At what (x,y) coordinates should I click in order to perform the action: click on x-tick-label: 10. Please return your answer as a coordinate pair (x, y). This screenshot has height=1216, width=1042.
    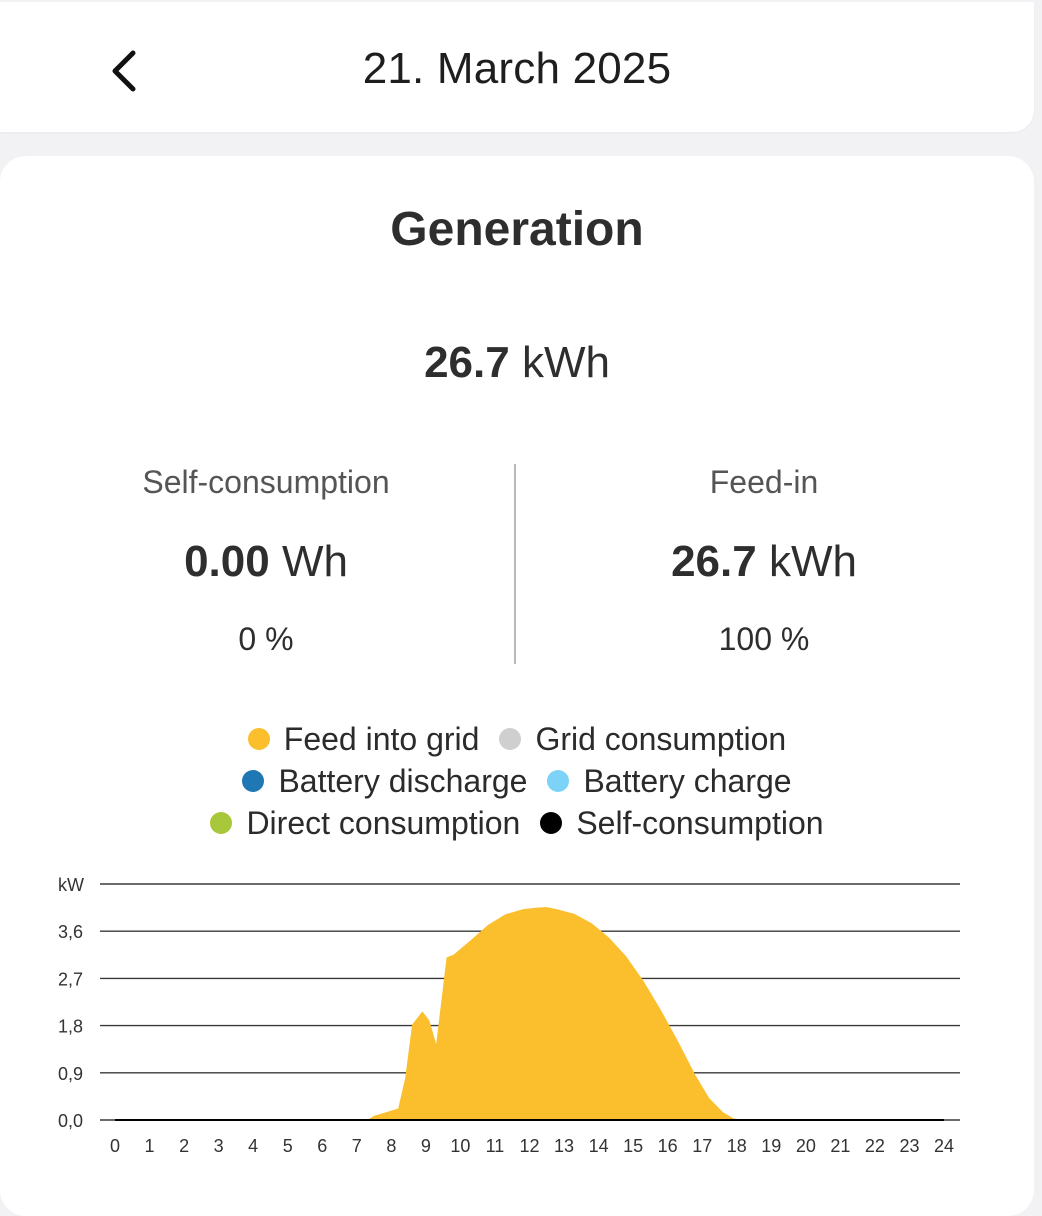
    Looking at the image, I should click on (460, 1146).